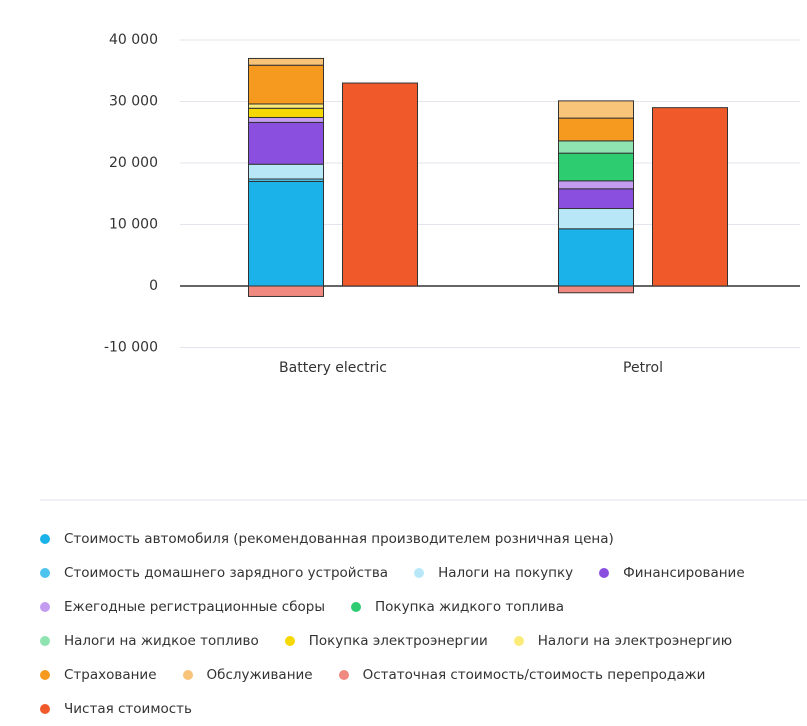 This screenshot has width=807, height=726. I want to click on legend-item: Чистая стоимость, so click(116, 709).